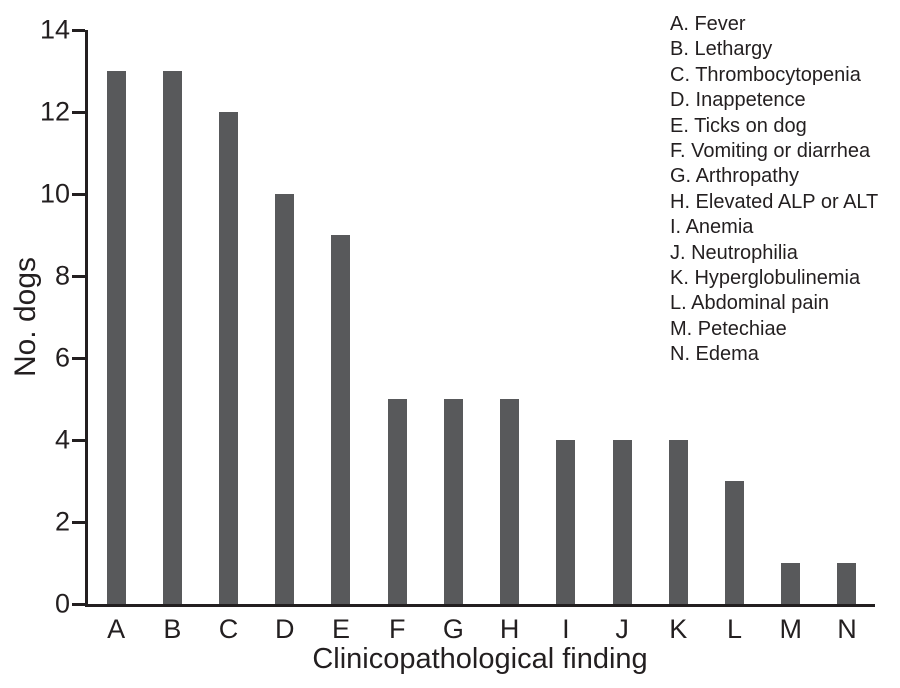 This screenshot has height=688, width=900. What do you see at coordinates (116, 629) in the screenshot?
I see `x-tick-label-A: A` at bounding box center [116, 629].